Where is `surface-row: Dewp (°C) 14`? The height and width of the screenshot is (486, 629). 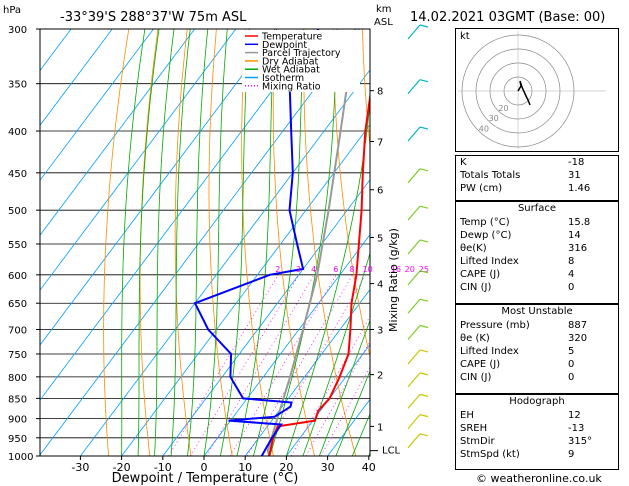 surface-row: Dewp (°C) 14 is located at coordinates (537, 235).